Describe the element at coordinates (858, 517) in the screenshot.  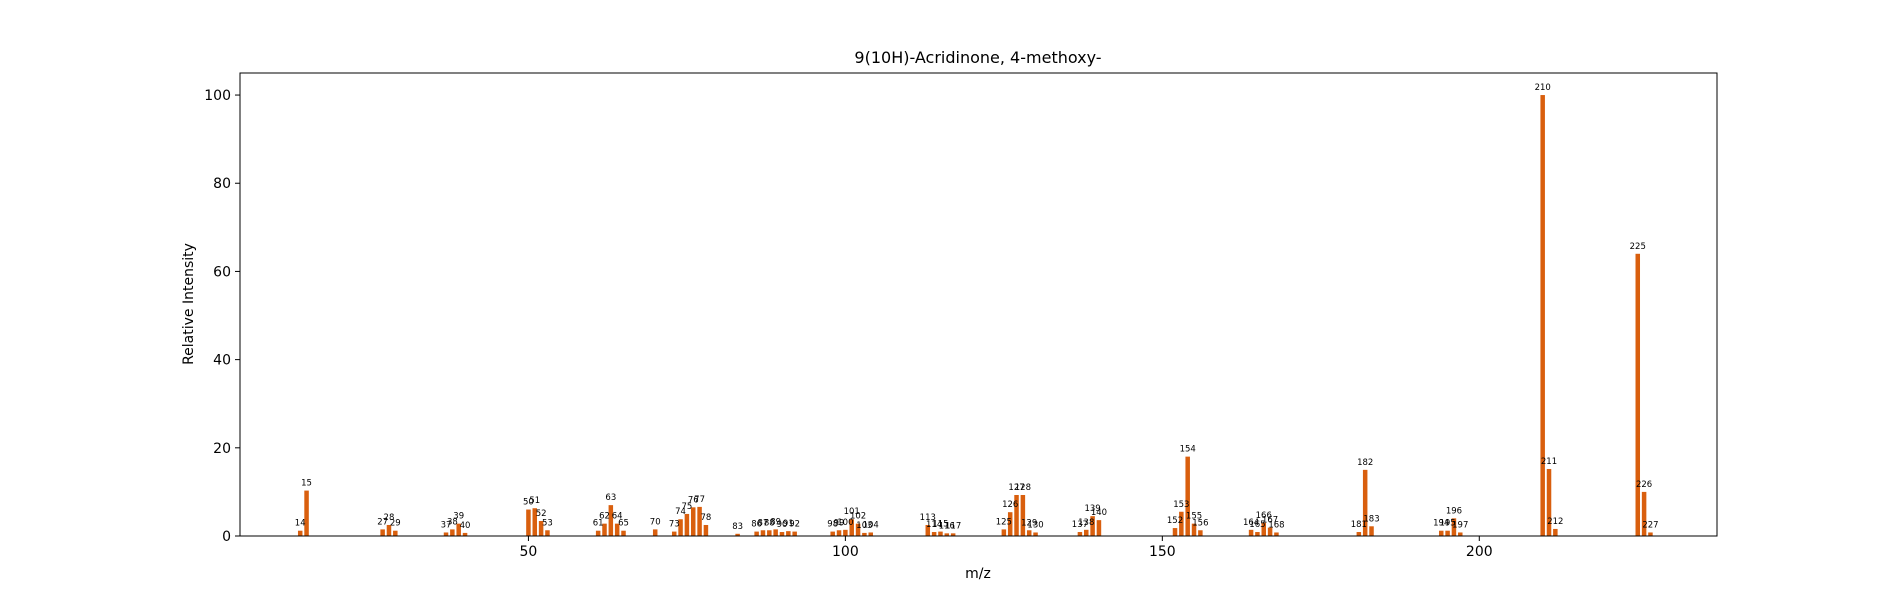
I see `peak-label: 102` at that location.